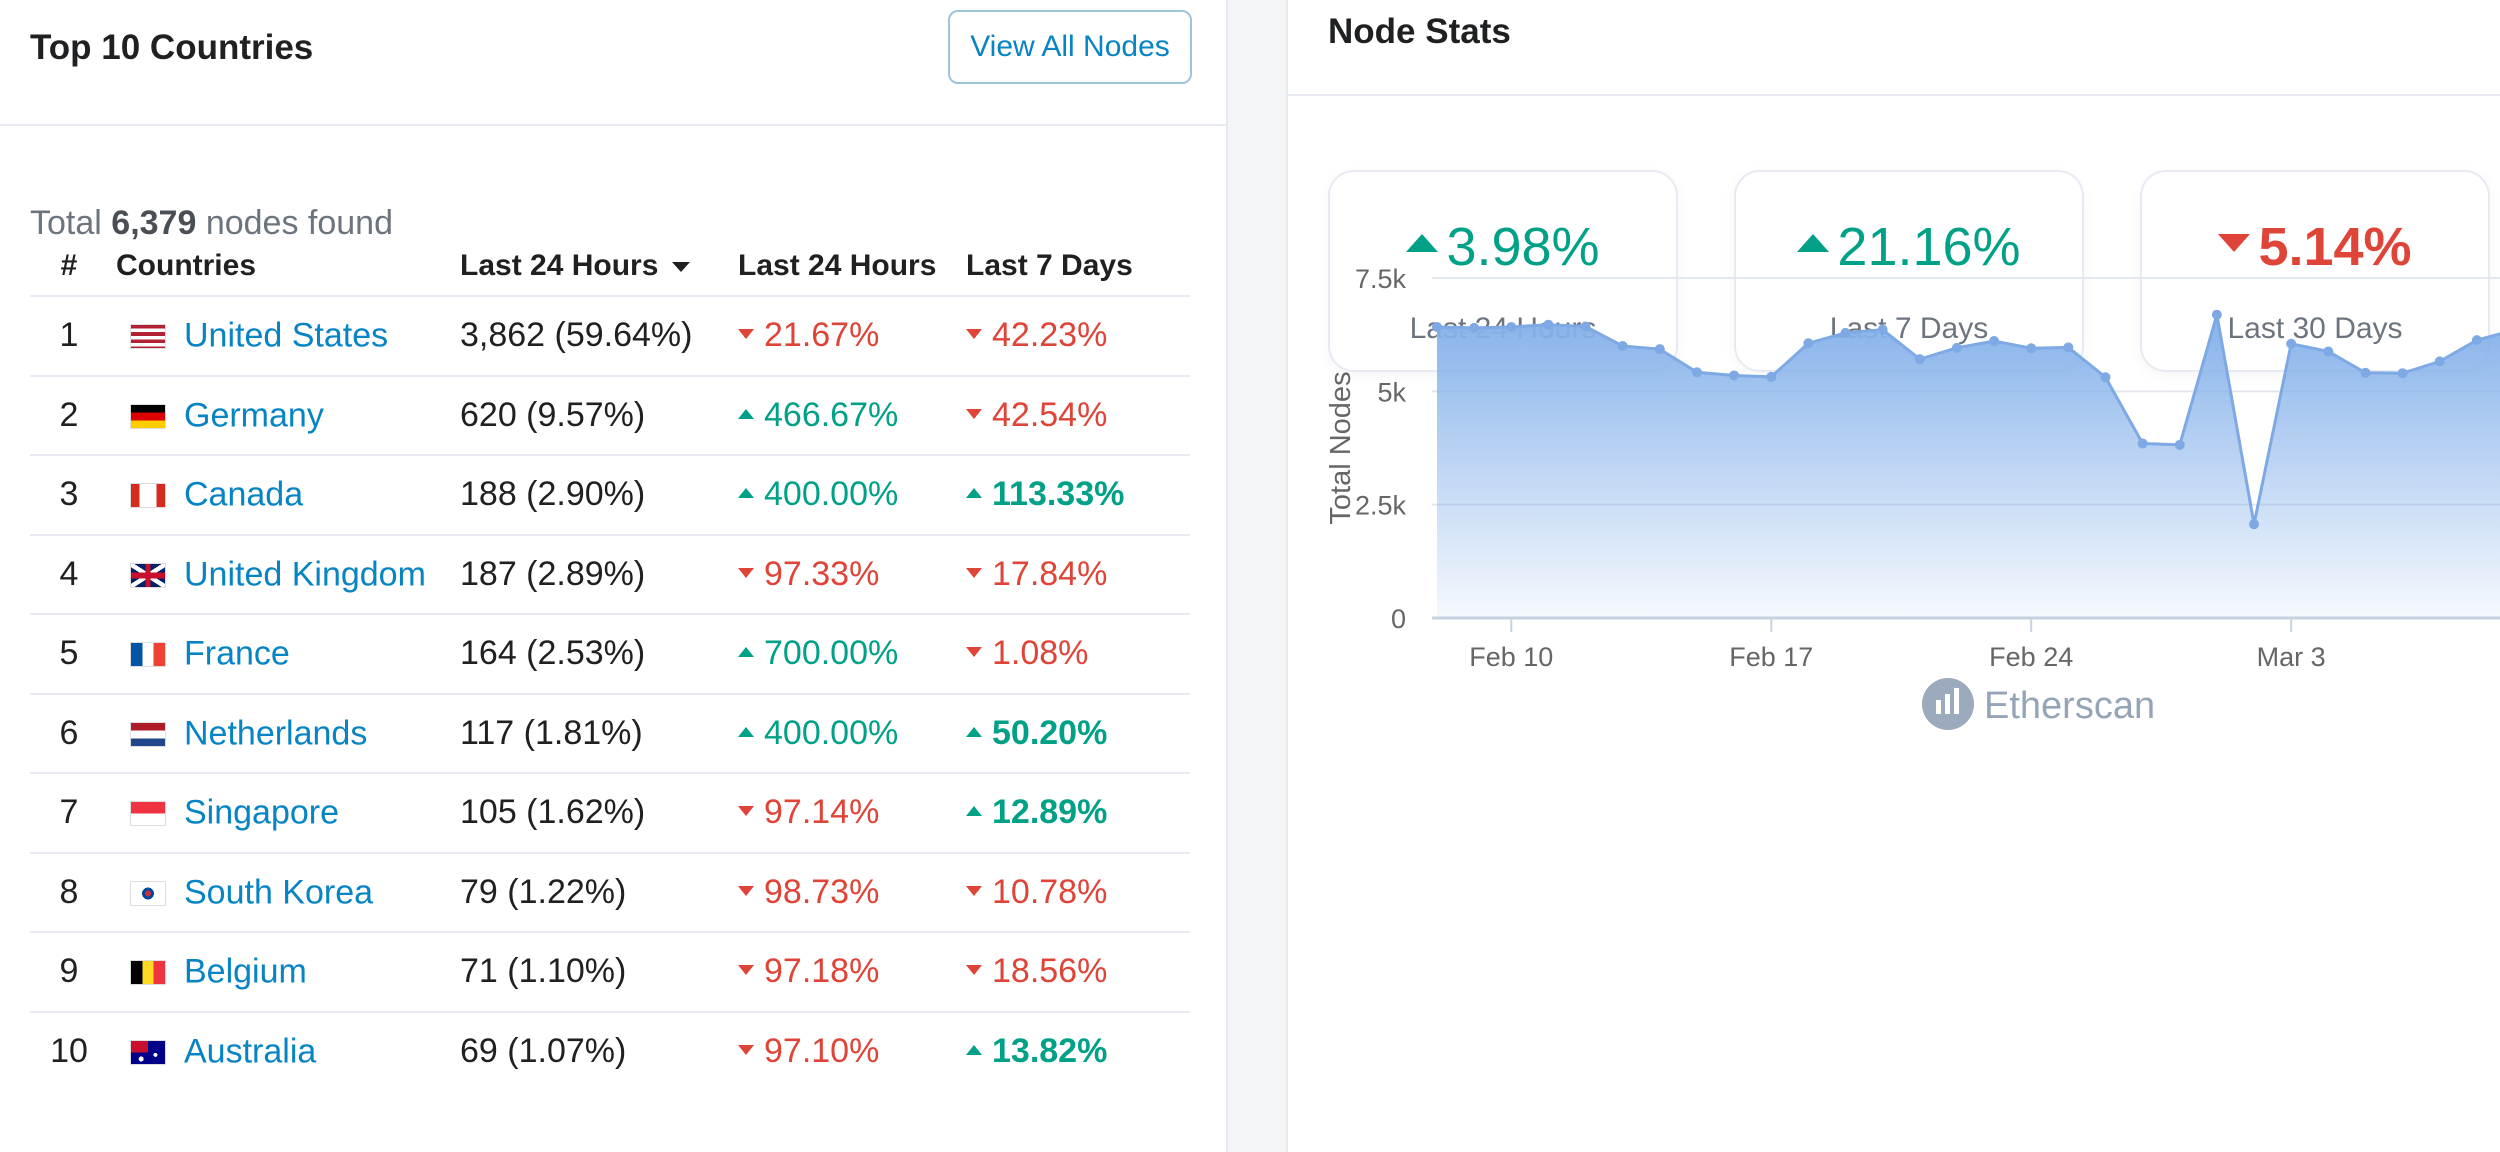 The height and width of the screenshot is (1152, 2500). I want to click on country-link: United Kingdom, so click(305, 574).